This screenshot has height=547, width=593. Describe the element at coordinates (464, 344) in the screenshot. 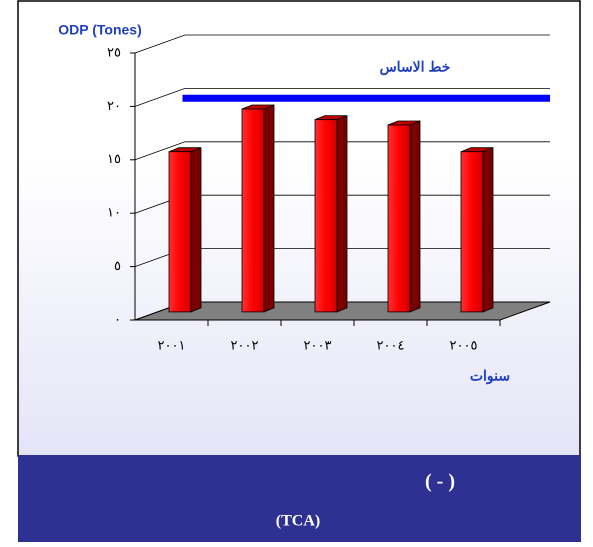

I see `x-tick-label: ٢٠٠٥` at that location.